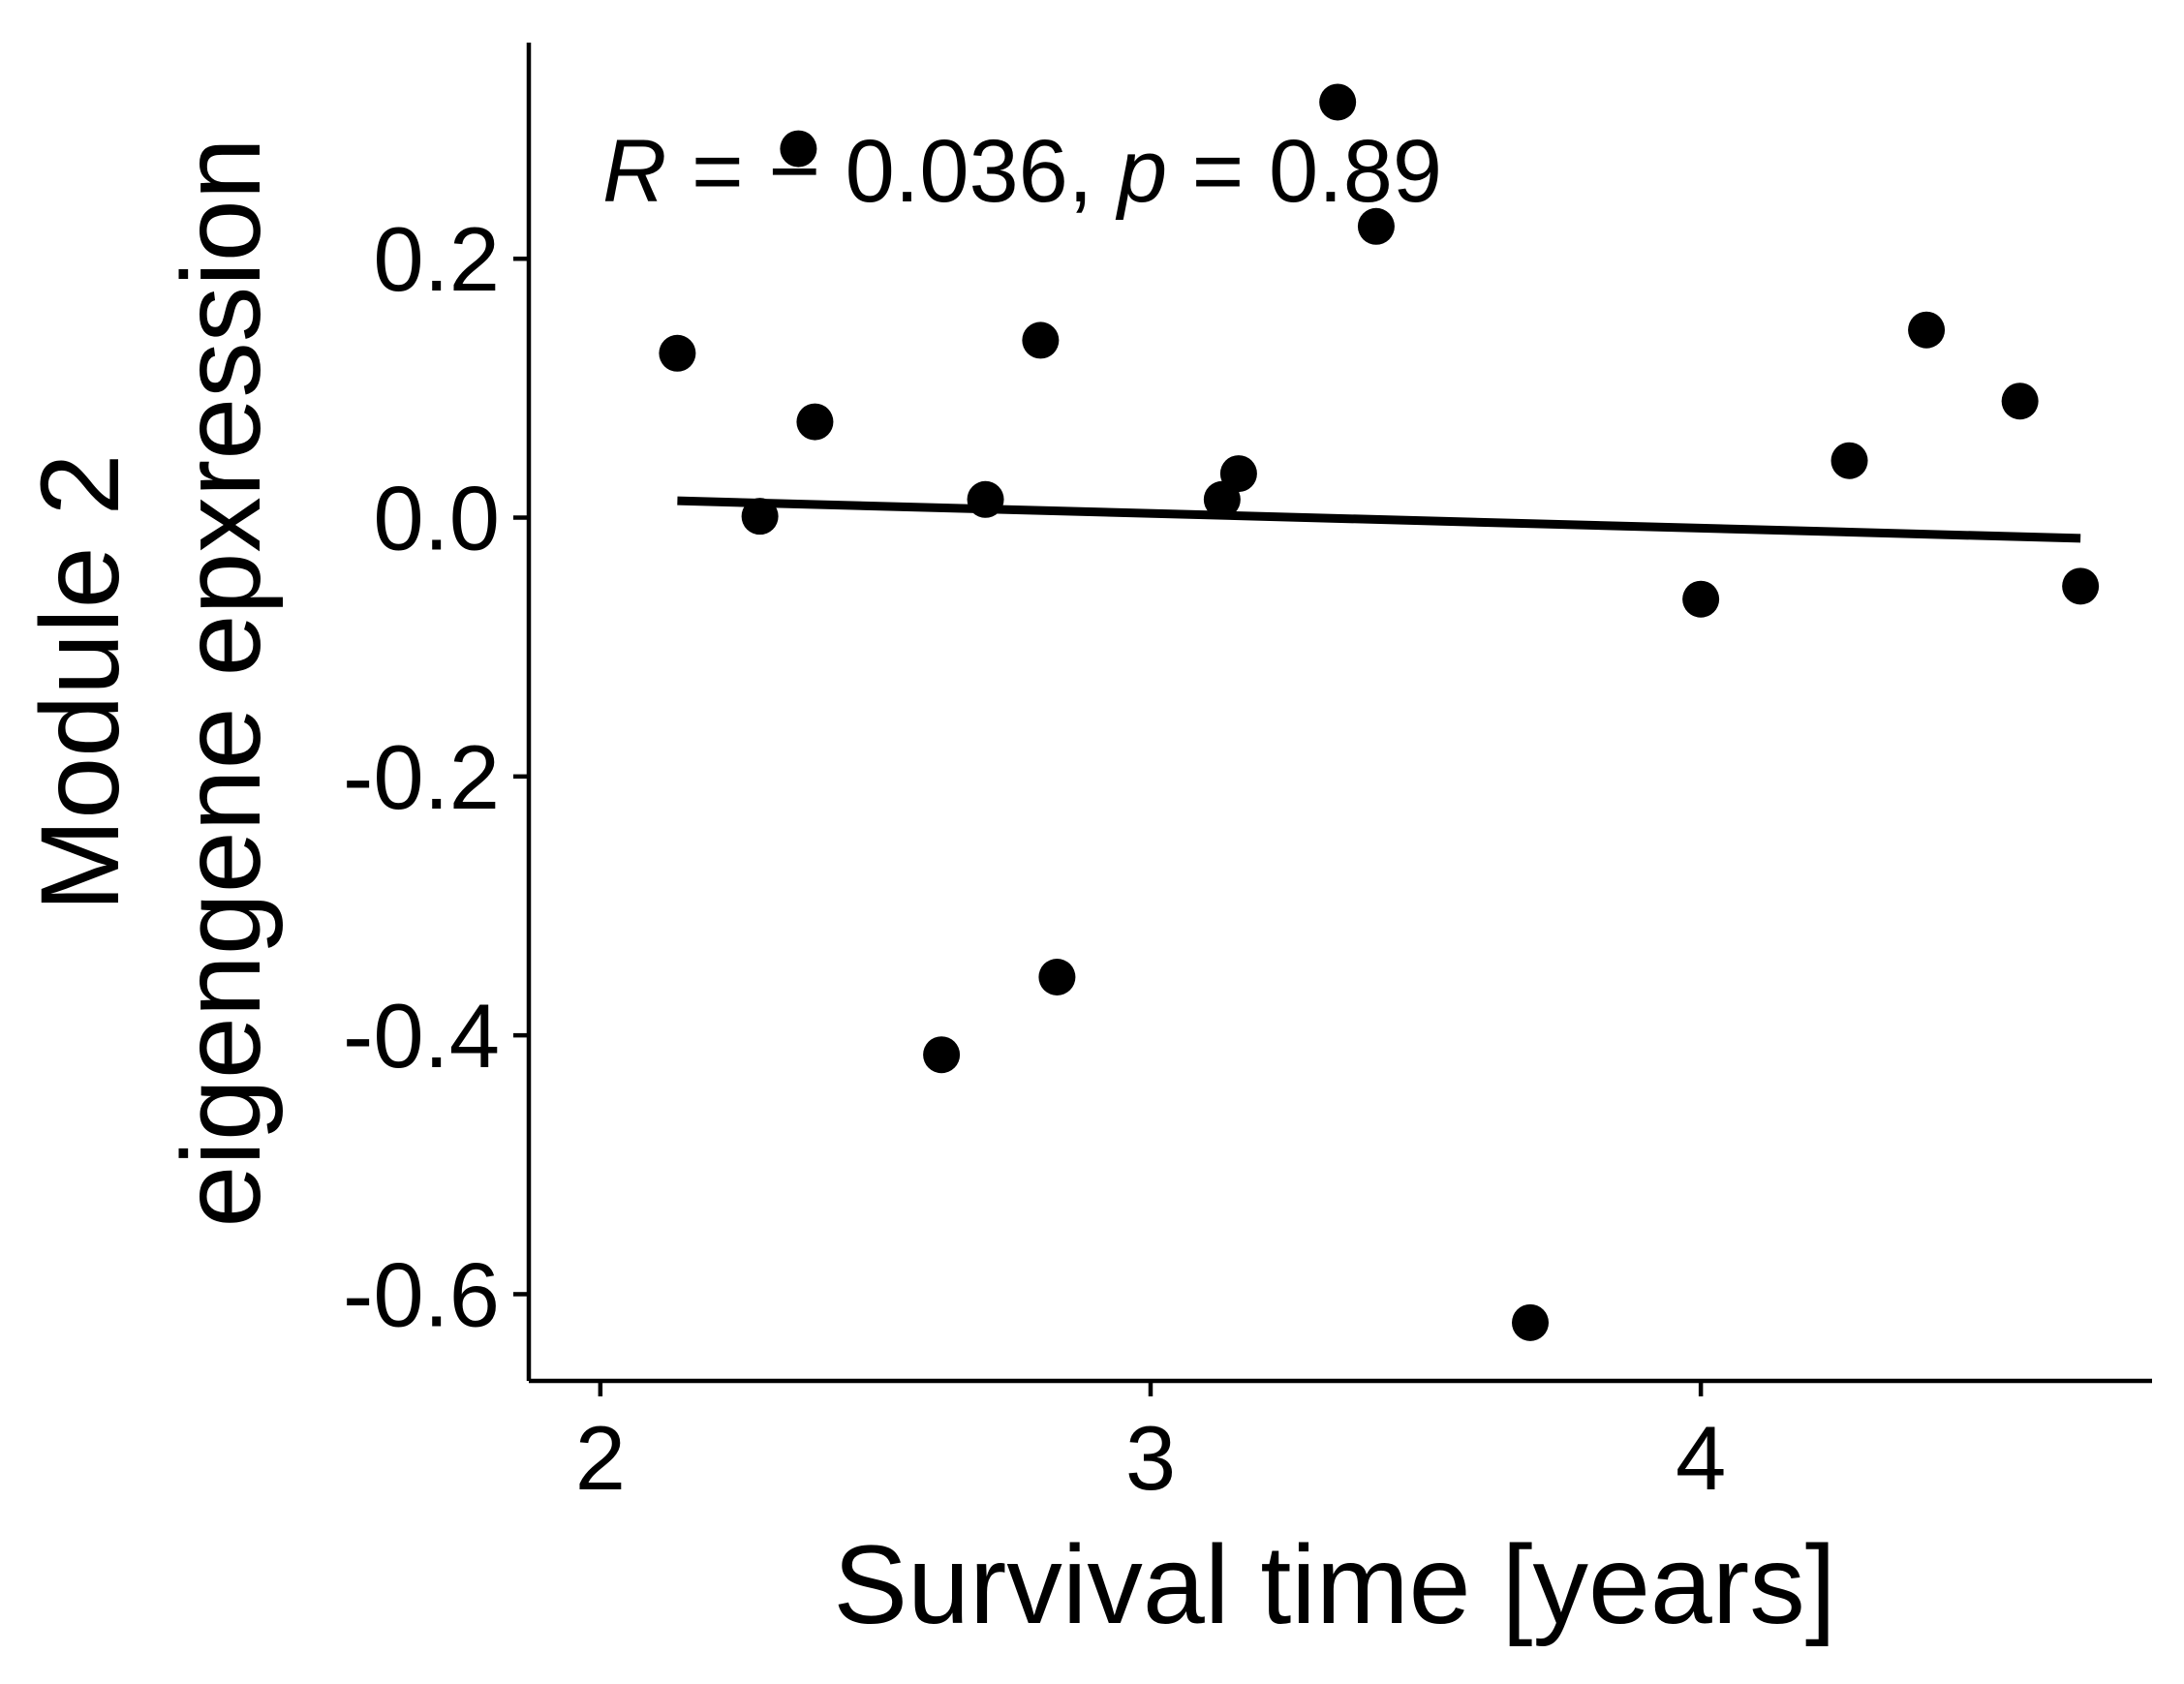 Image resolution: width=2184 pixels, height=1684 pixels. Describe the element at coordinates (1218, 171) in the screenshot. I see `p-equals: =` at that location.